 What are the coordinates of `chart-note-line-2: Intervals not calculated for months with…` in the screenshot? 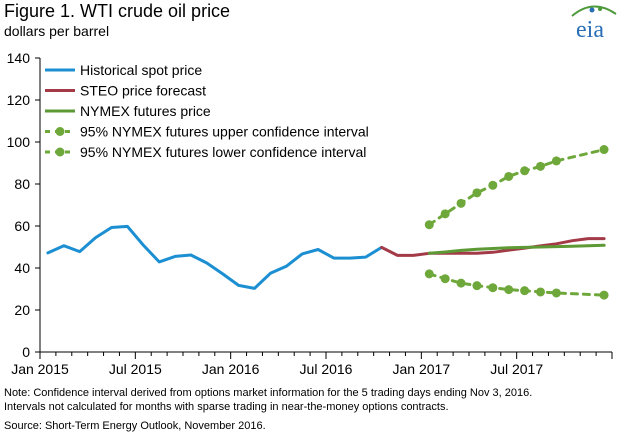 It's located at (226, 407).